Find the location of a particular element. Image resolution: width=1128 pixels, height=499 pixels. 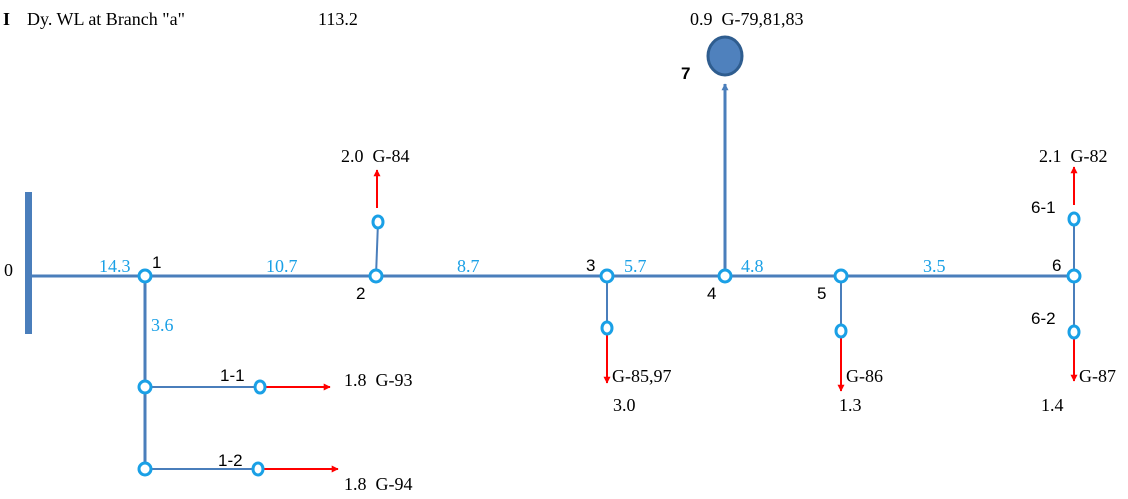

header-caption: Dy. WL at Branch "a" is located at coordinates (106, 19).